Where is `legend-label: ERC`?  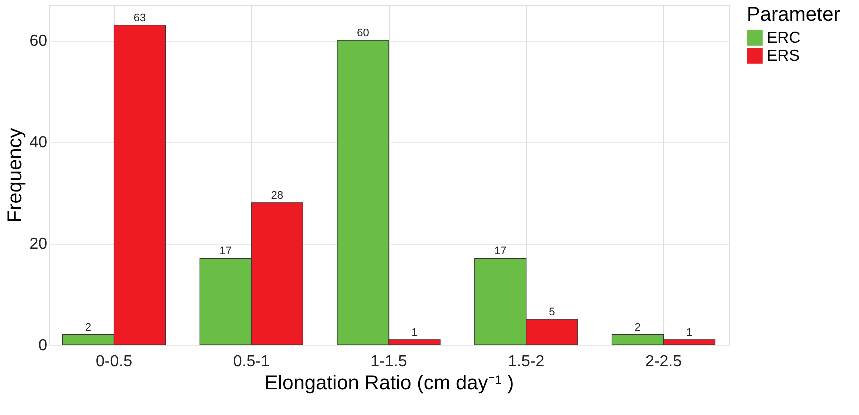 legend-label: ERC is located at coordinates (784, 38).